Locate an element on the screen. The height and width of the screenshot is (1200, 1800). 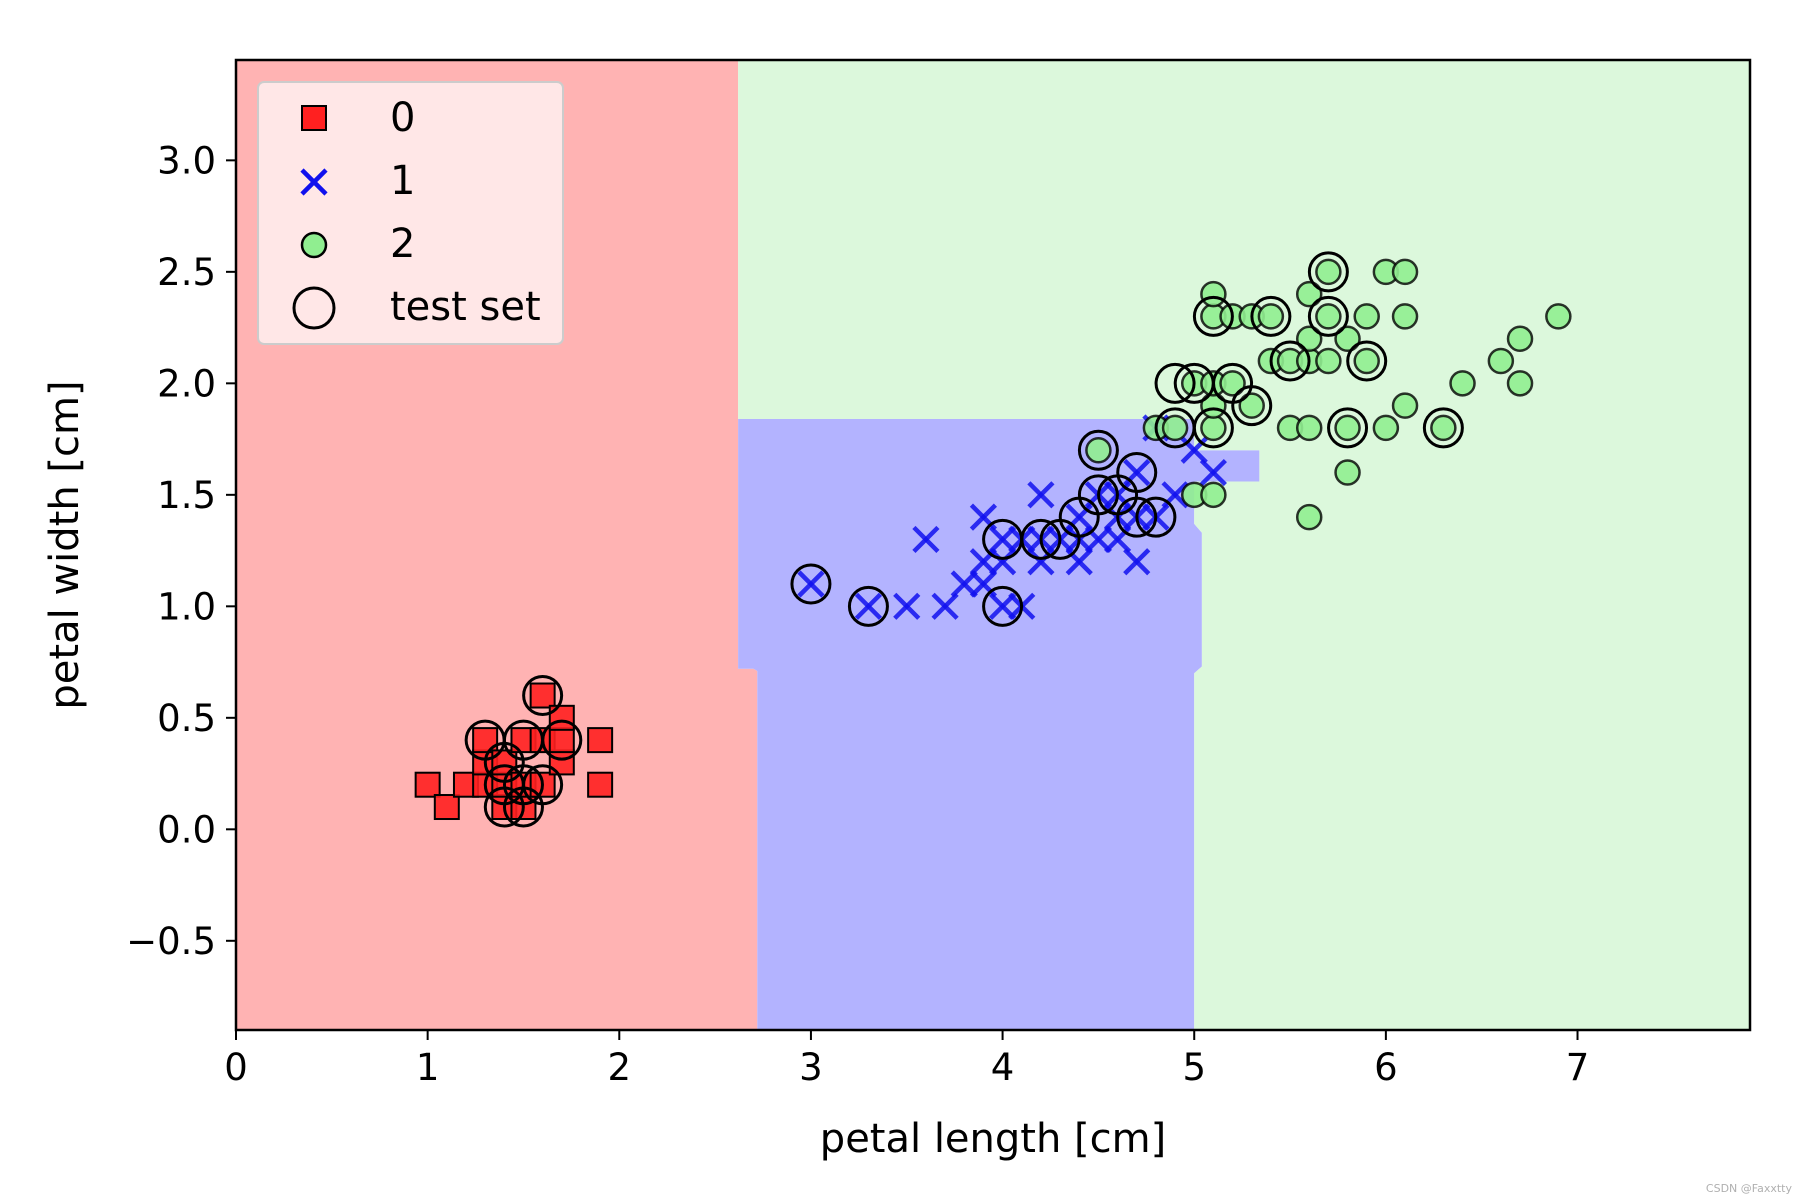
x-tick-label: 6 is located at coordinates (1386, 1067).